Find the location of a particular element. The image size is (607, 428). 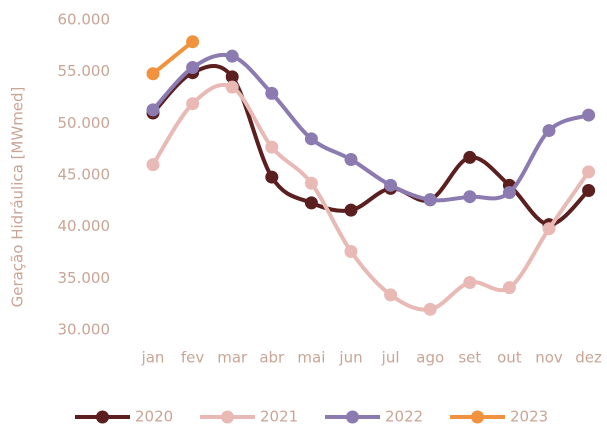

x-tick-label: out is located at coordinates (509, 358).